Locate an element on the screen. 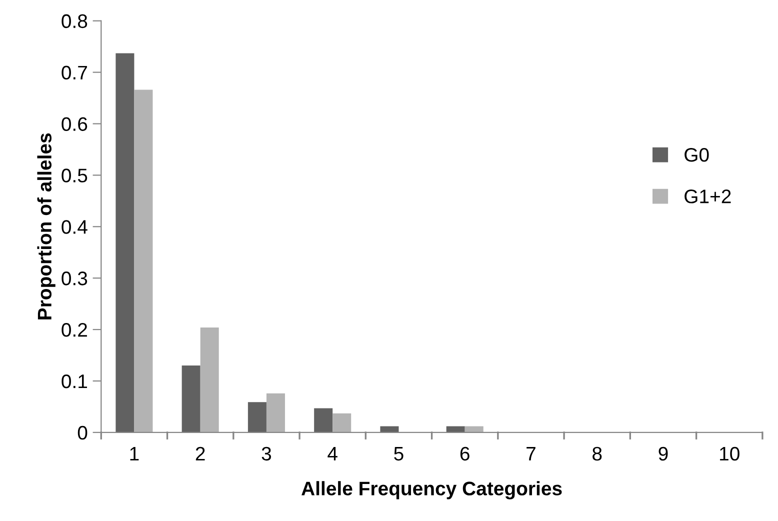 The image size is (778, 521). x-tick-label: 1 is located at coordinates (134, 453).